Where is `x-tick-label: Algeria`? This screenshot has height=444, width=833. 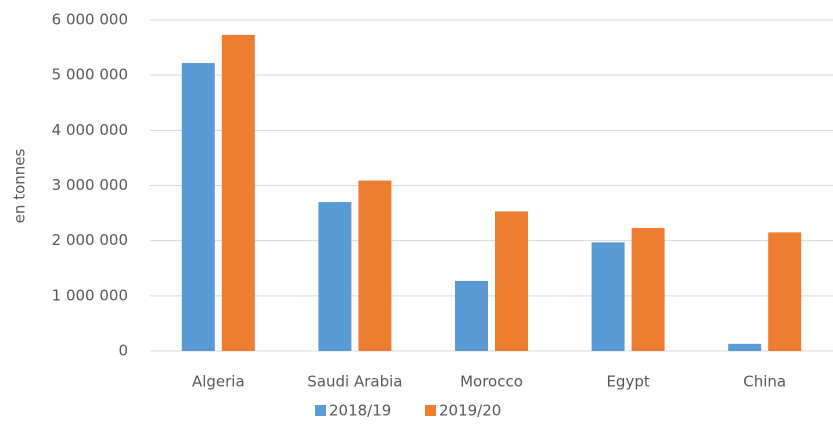 x-tick-label: Algeria is located at coordinates (218, 382).